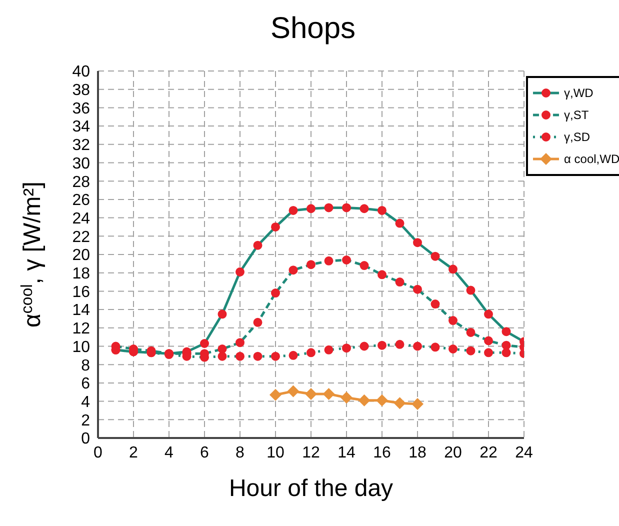 This screenshot has height=526, width=619. I want to click on y-tick-label: 22, so click(81, 237).